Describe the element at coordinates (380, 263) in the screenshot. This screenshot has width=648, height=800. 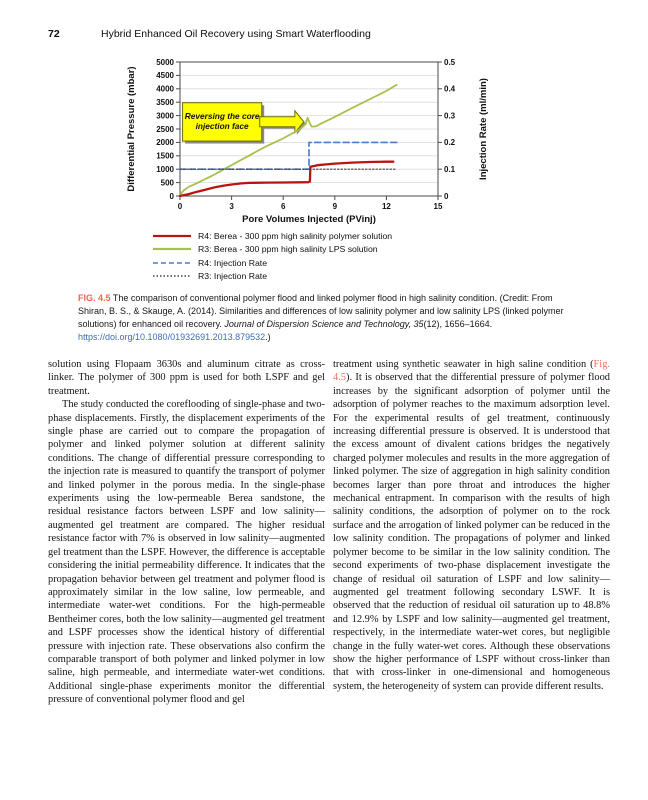
I see `legend-item: R4: Injection Rate` at that location.